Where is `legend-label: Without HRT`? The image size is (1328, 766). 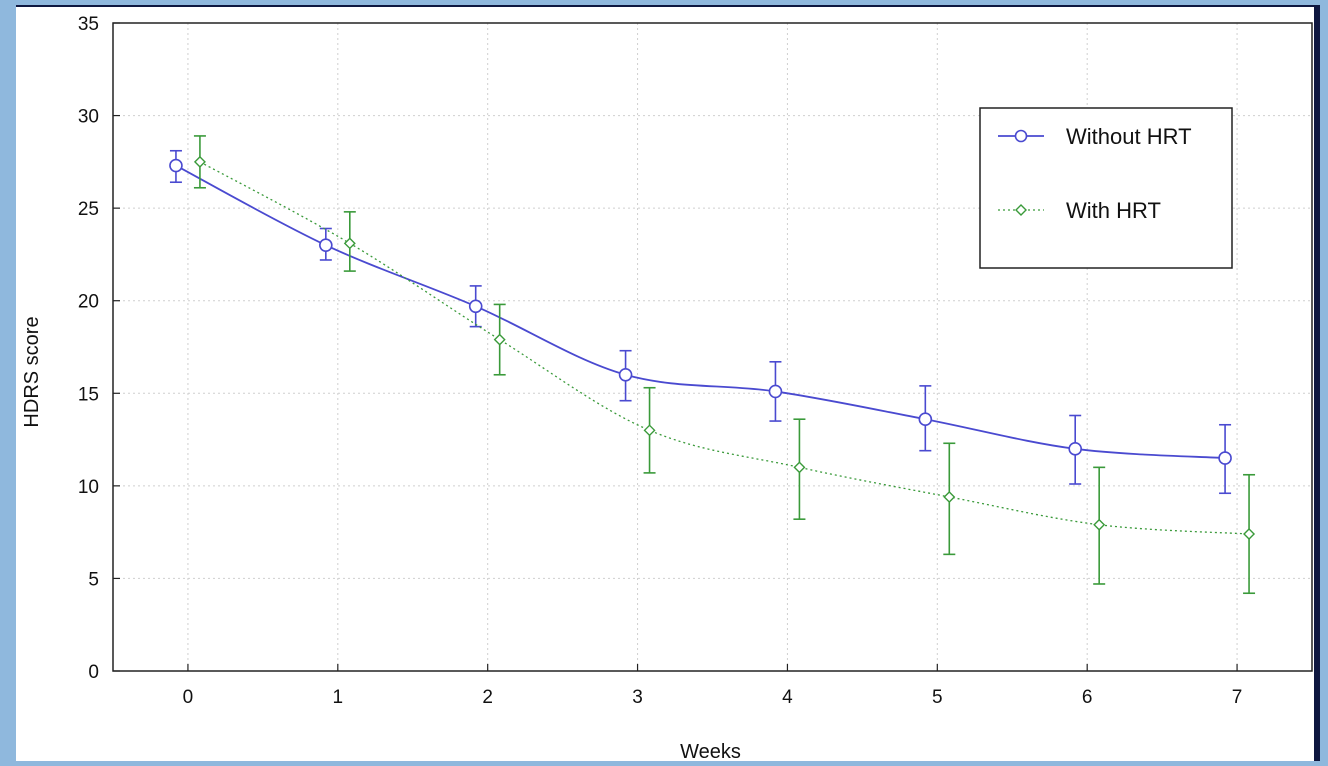 legend-label: Without HRT is located at coordinates (1129, 136).